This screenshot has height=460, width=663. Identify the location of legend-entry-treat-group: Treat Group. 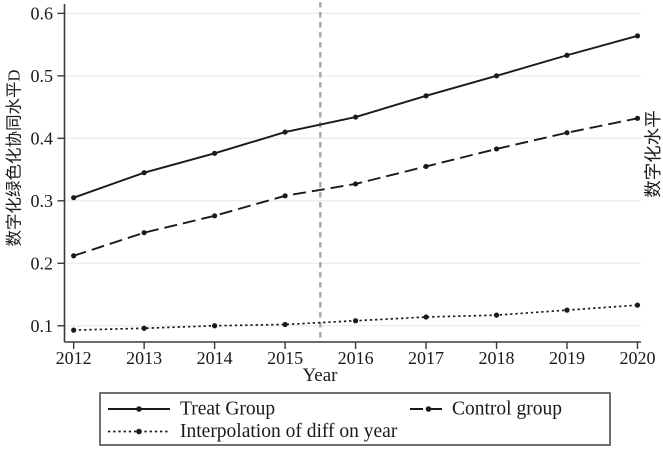
(191, 409).